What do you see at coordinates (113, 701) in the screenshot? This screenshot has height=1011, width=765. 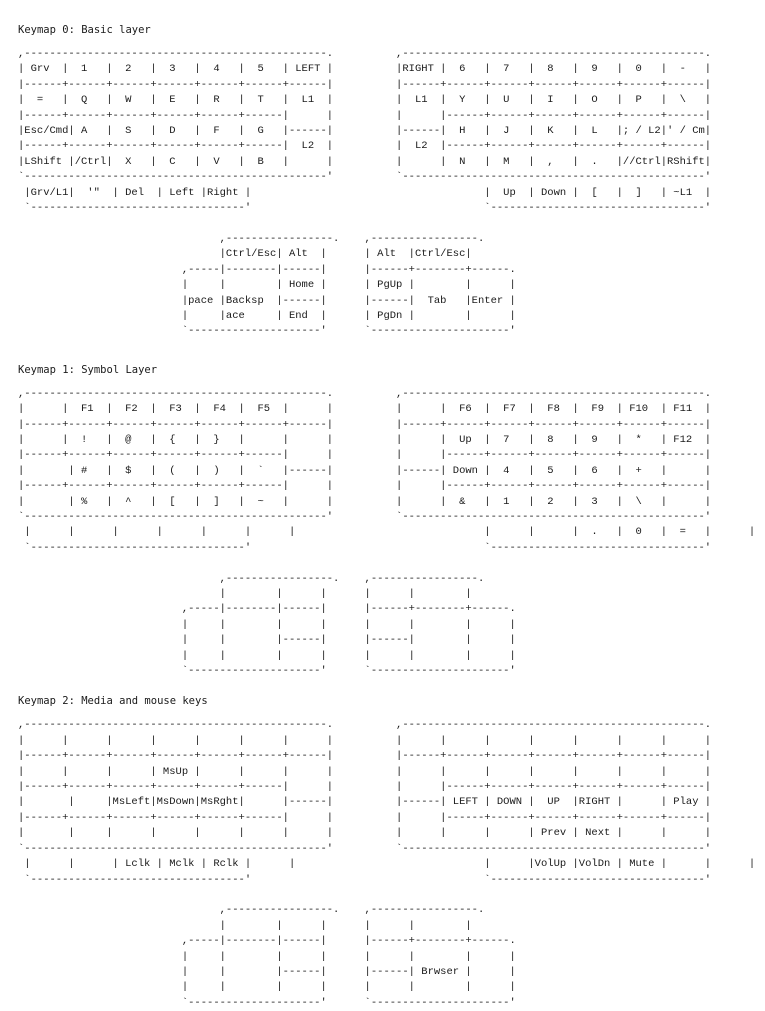 I see `keymap-2-title: Keymap 2: Media and mouse keys` at bounding box center [113, 701].